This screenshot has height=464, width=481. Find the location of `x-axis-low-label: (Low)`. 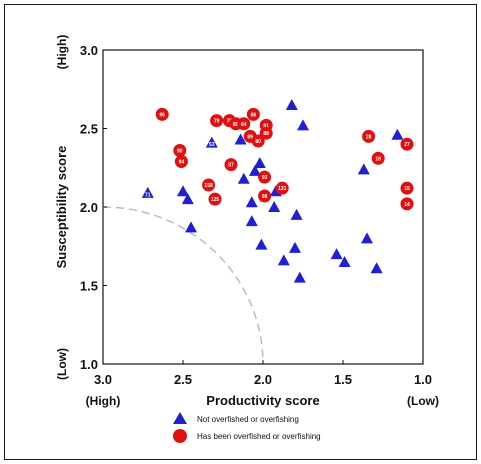

x-axis-low-label: (Low) is located at coordinates (423, 401).